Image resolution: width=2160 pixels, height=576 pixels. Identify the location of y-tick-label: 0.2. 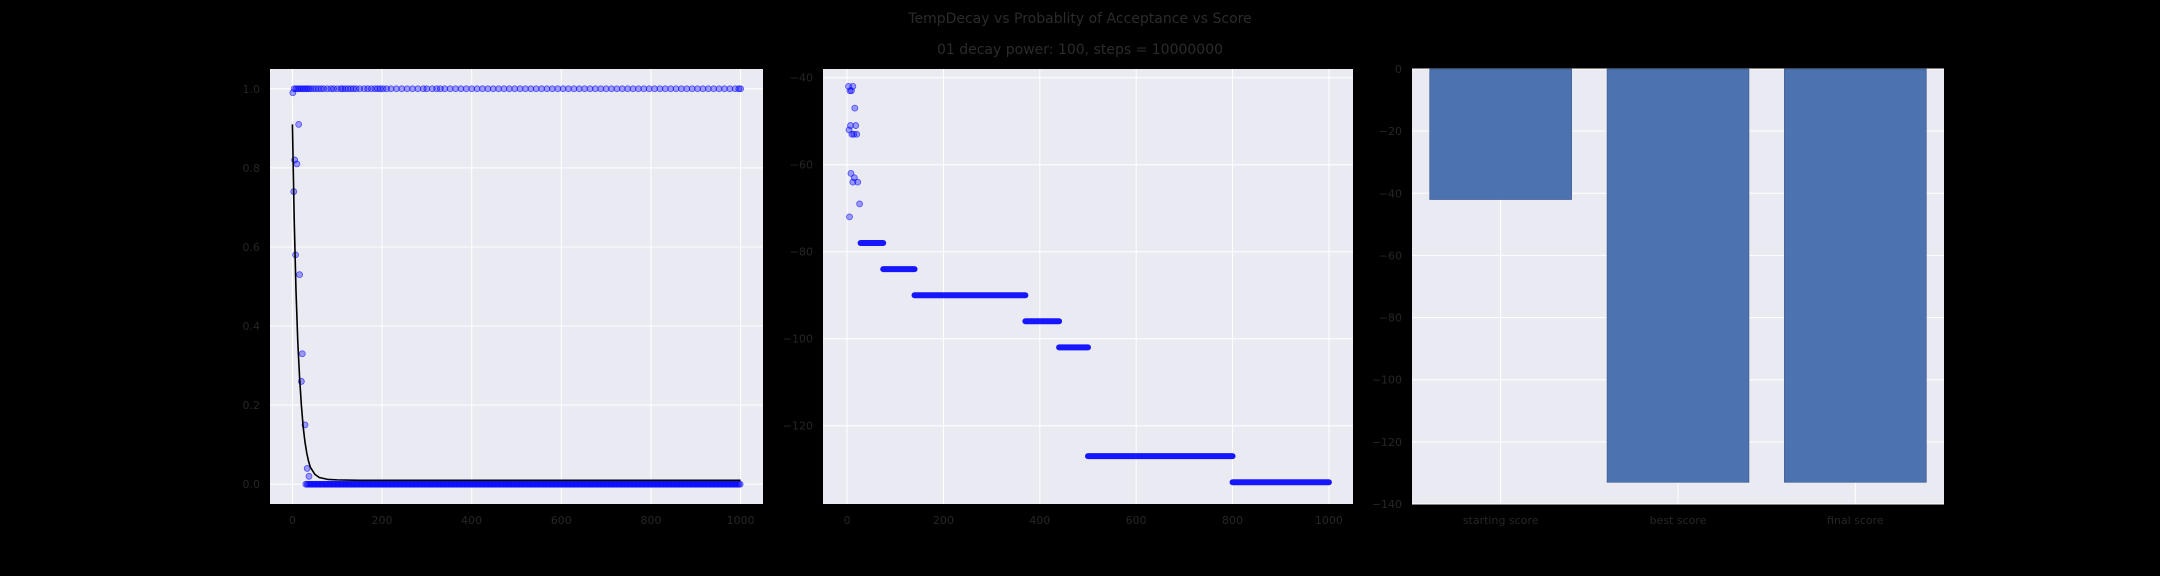
(252, 405).